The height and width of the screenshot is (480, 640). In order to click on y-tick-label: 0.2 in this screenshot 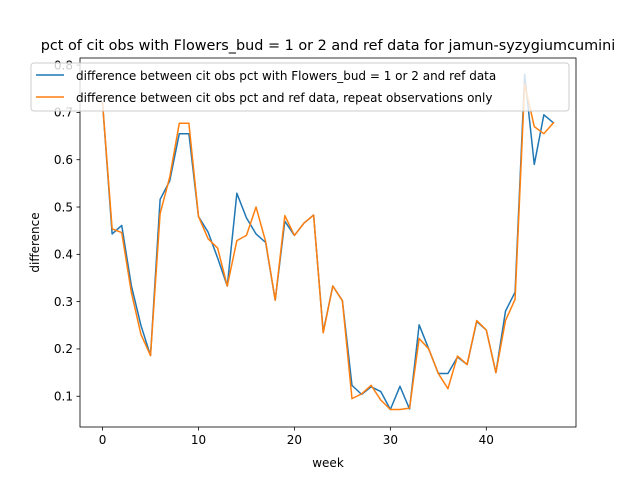, I will do `click(63, 349)`.